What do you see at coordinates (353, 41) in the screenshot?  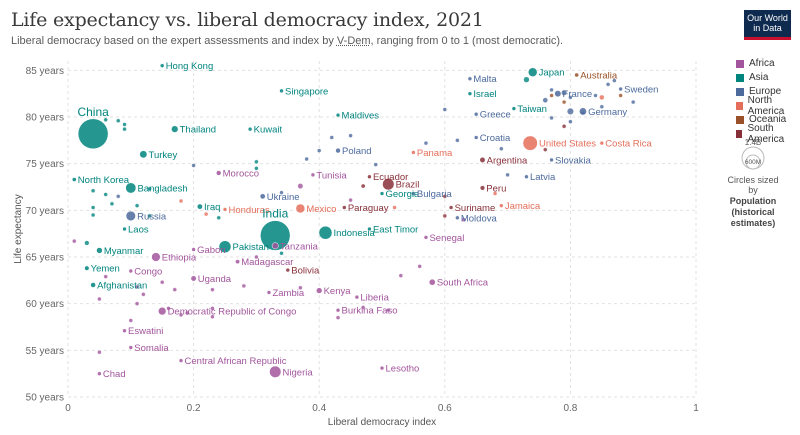 I see `vdem-link: V-Dem` at bounding box center [353, 41].